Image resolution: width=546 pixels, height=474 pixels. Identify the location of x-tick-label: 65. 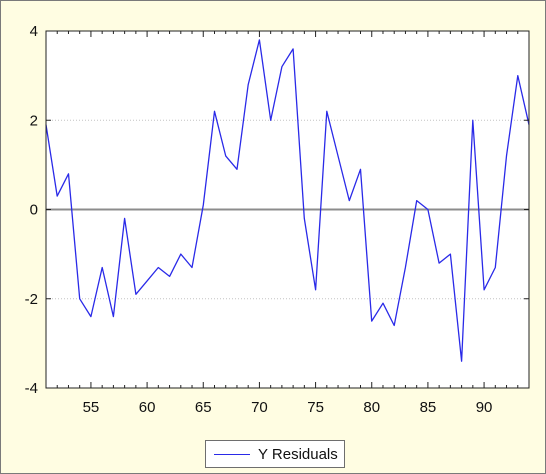
(203, 407).